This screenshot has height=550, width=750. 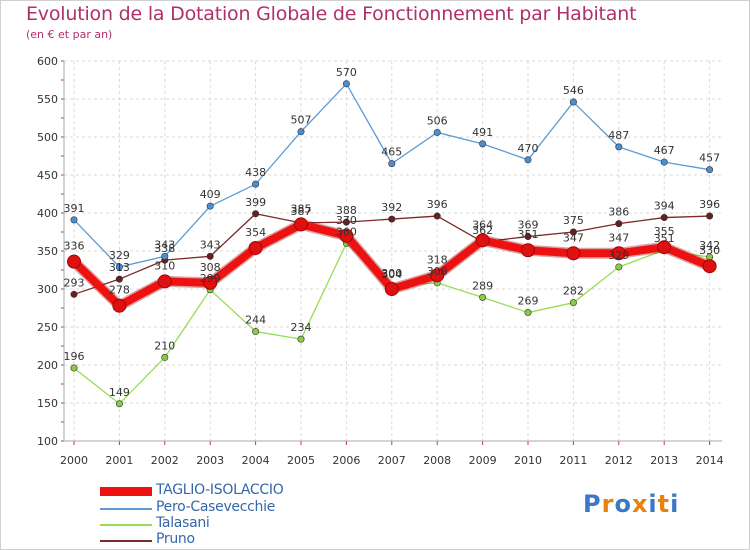 What do you see at coordinates (47, 251) in the screenshot?
I see `y-tick-label-350: 350` at bounding box center [47, 251].